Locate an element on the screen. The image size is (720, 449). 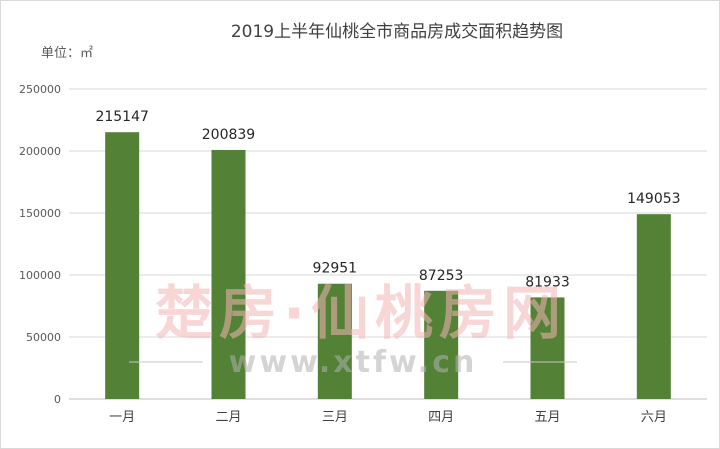
y-tick-label: 0 is located at coordinates (57, 399).